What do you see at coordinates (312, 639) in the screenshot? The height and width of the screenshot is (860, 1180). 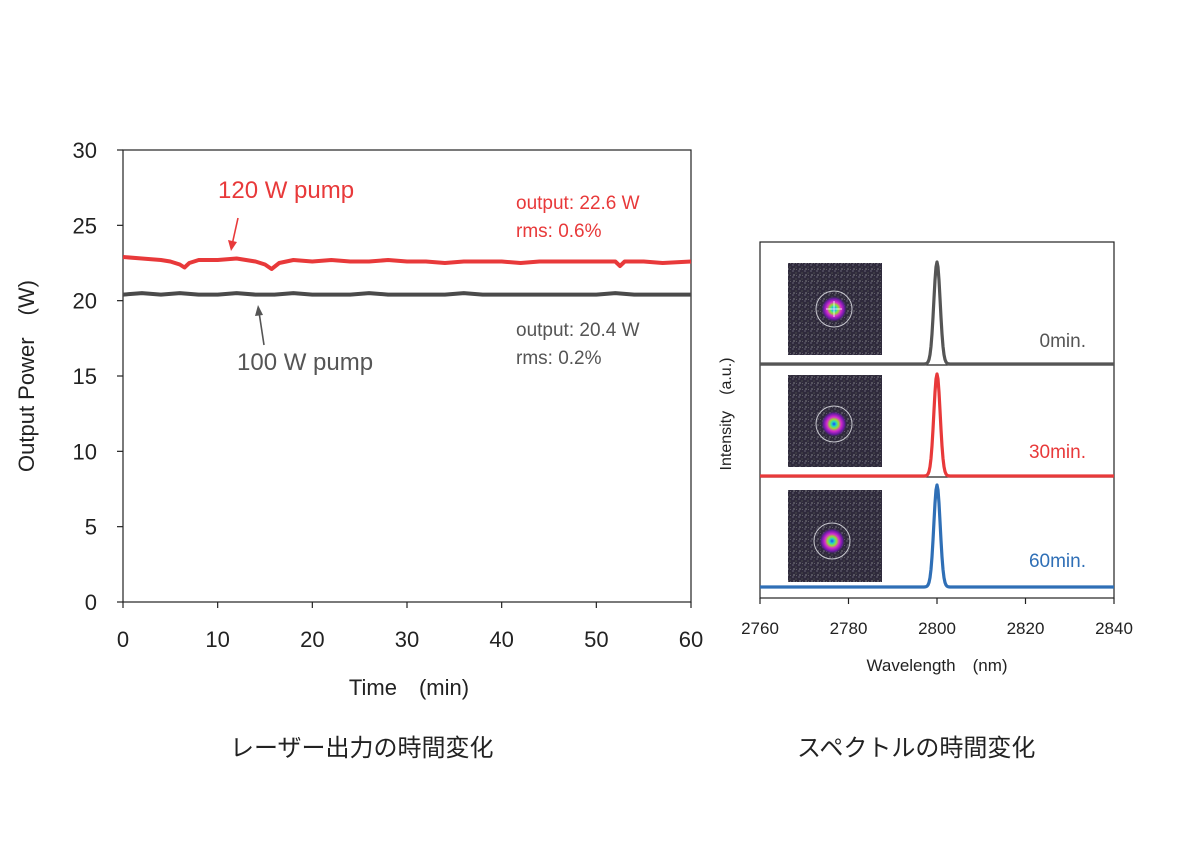 I see `x-tick-label: 20` at bounding box center [312, 639].